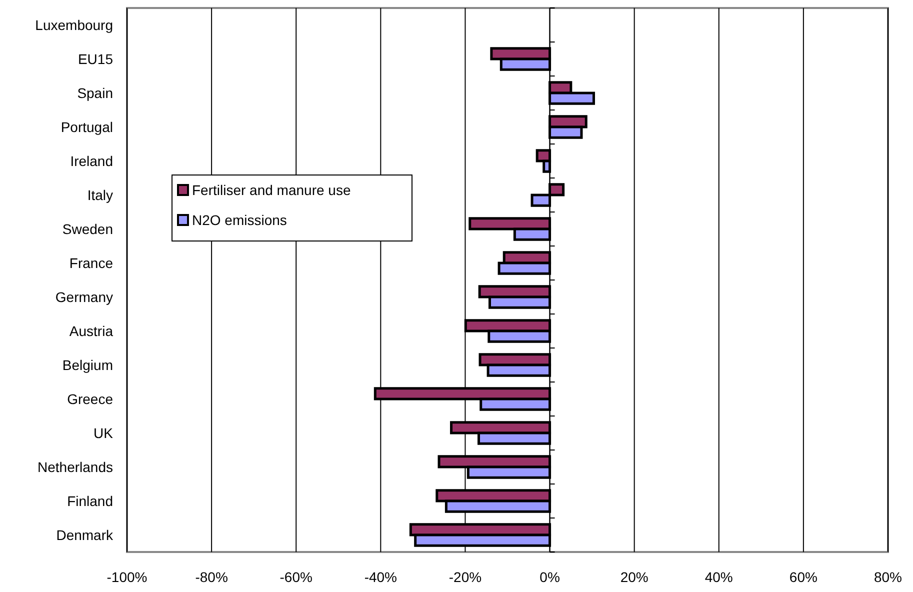  Describe the element at coordinates (465, 577) in the screenshot. I see `x-tick-label: -20%` at that location.